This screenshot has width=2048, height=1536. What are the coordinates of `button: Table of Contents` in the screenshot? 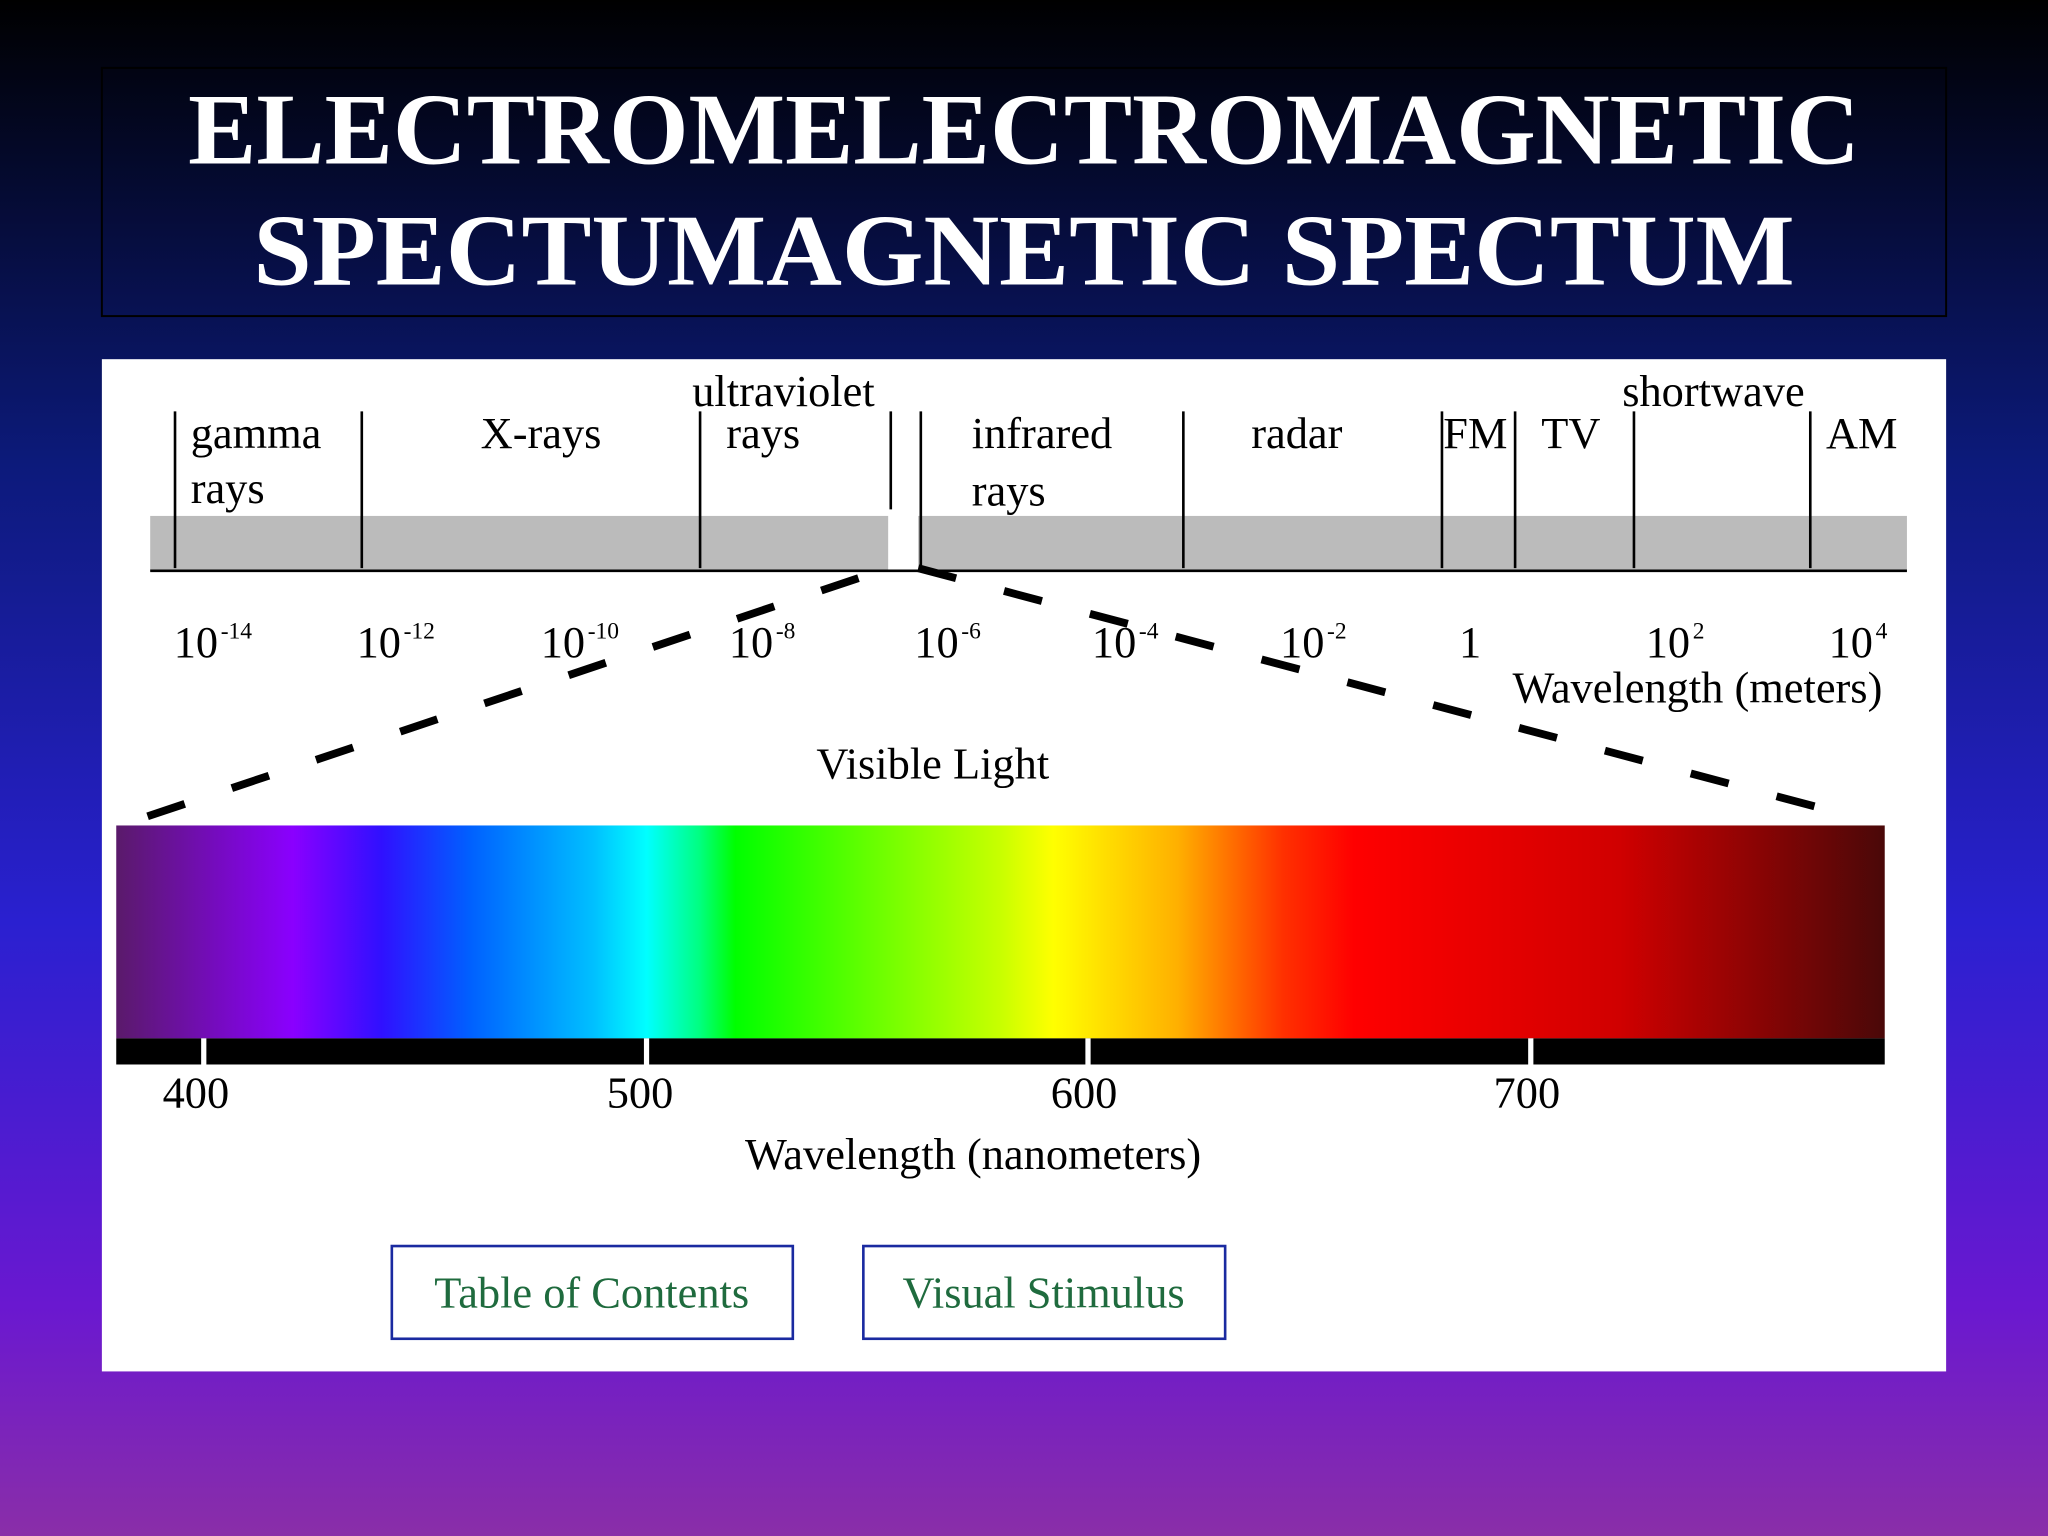 It's located at (592, 1292).